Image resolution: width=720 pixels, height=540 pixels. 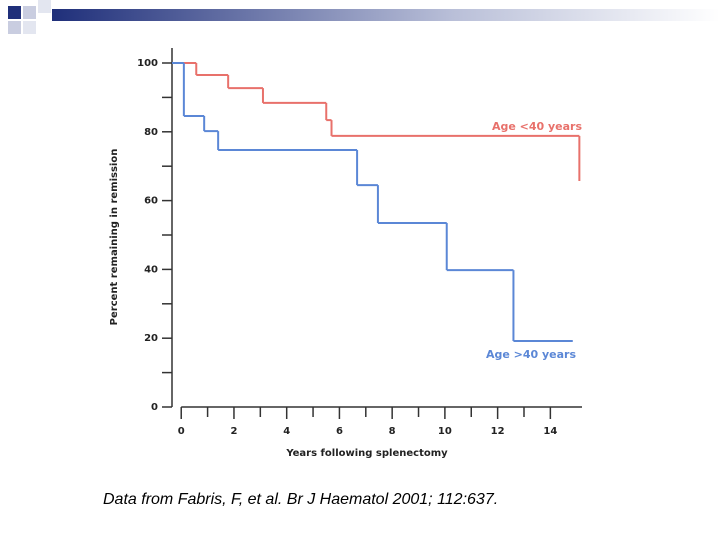 I want to click on y-tick-label: 60, so click(x=151, y=201).